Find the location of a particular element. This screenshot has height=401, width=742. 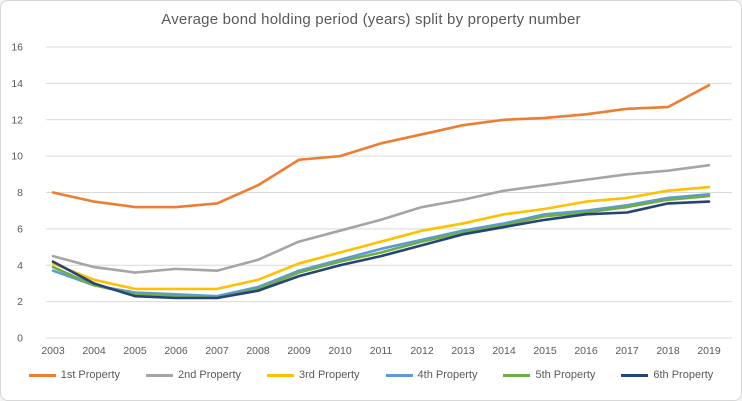

y-axis-tick-8: 8 is located at coordinates (20, 193).